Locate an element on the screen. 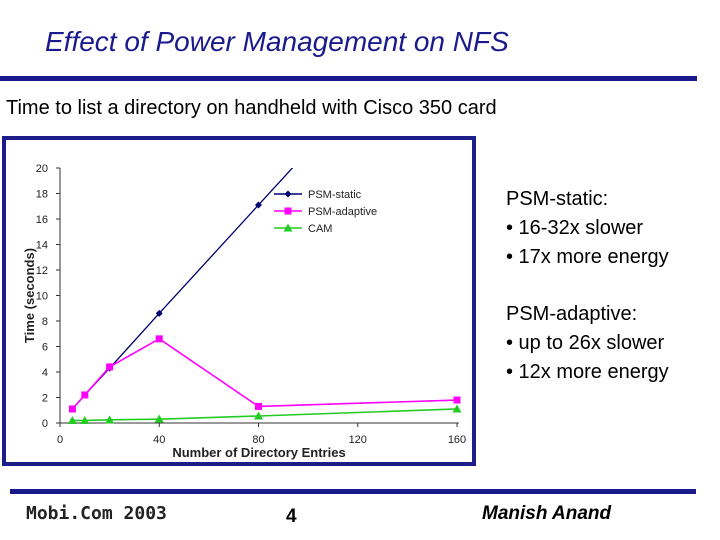  note-bullet: • 16-32x slower is located at coordinates (575, 228).